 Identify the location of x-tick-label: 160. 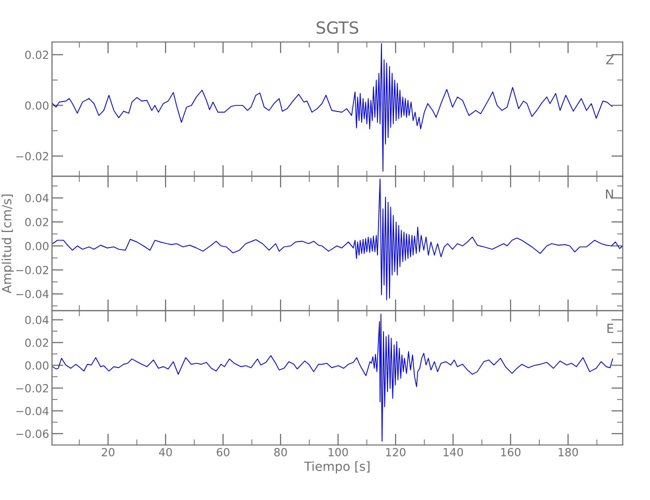
(510, 452).